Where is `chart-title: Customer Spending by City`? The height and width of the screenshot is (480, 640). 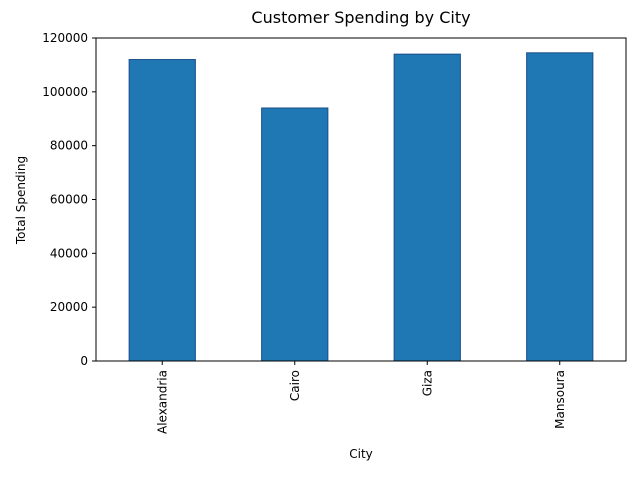
chart-title: Customer Spending by City is located at coordinates (360, 17).